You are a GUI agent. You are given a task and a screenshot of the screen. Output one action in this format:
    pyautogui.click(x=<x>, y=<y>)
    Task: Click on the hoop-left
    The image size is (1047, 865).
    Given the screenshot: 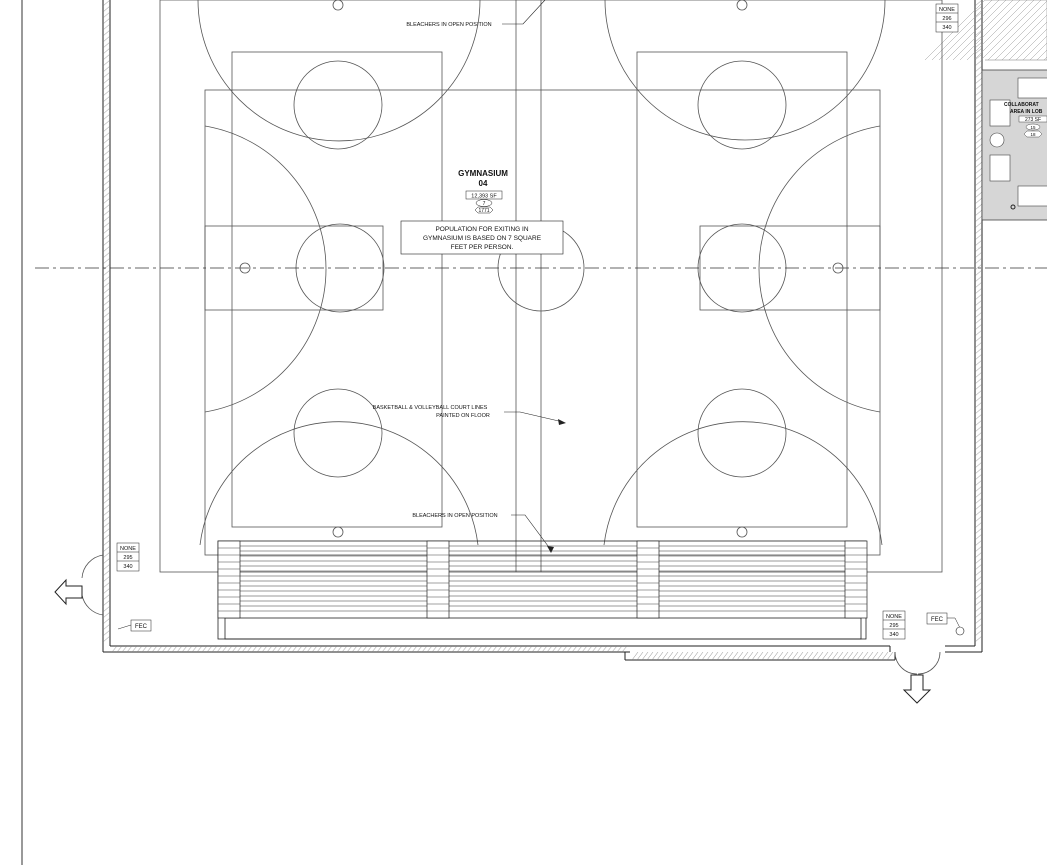 What is the action you would take?
    pyautogui.click(x=245, y=268)
    